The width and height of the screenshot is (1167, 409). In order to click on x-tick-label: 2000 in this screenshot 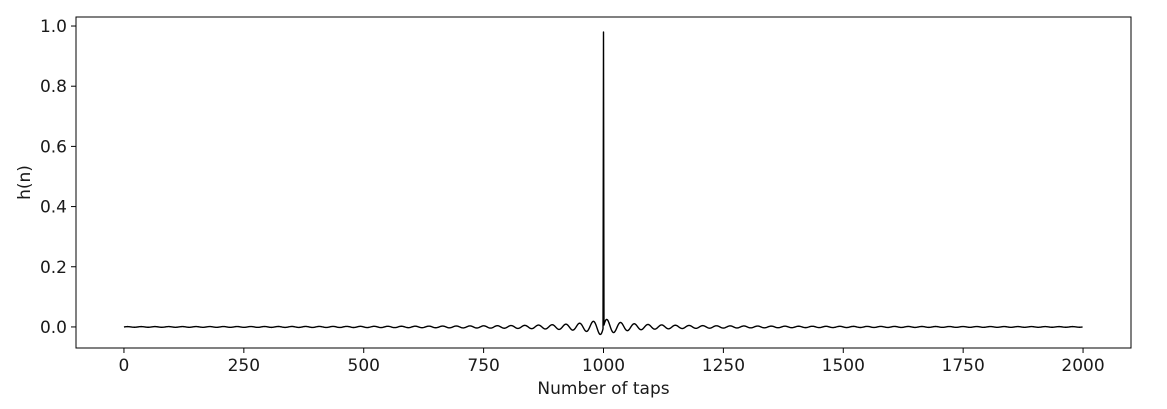, I will do `click(1082, 366)`.